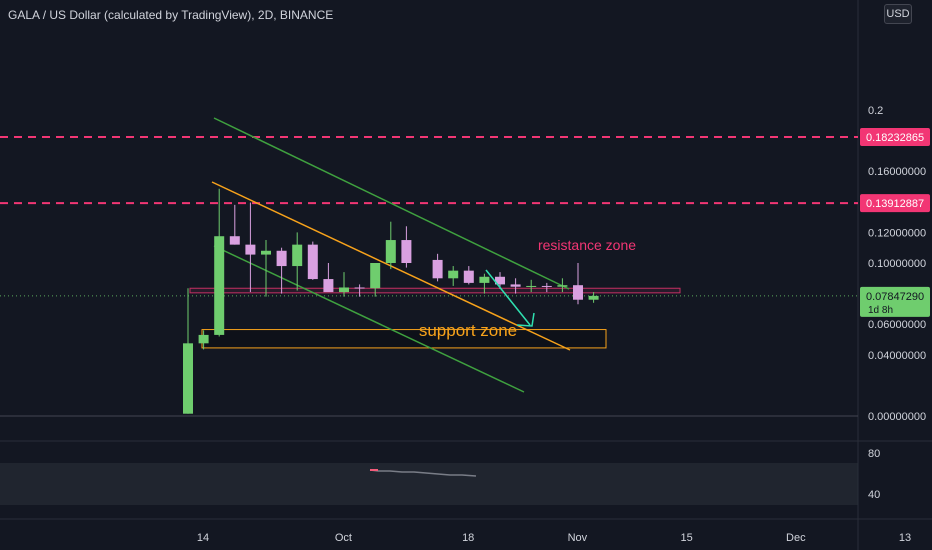 The height and width of the screenshot is (550, 932). Describe the element at coordinates (435, 290) in the screenshot. I see `resistance-zone-box` at that location.